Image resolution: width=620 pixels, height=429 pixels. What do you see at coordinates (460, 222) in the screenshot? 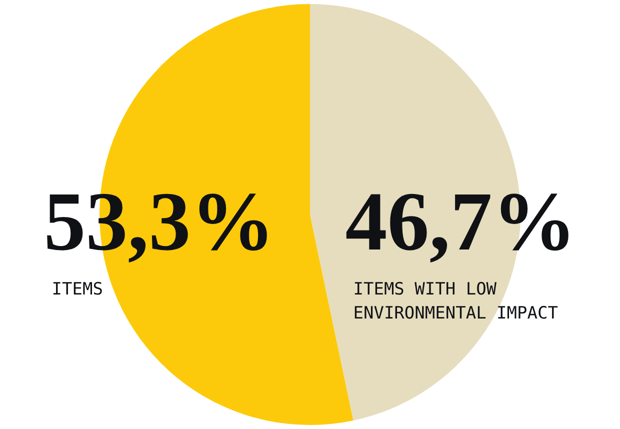
I see `data-label: 46,7%` at bounding box center [460, 222].